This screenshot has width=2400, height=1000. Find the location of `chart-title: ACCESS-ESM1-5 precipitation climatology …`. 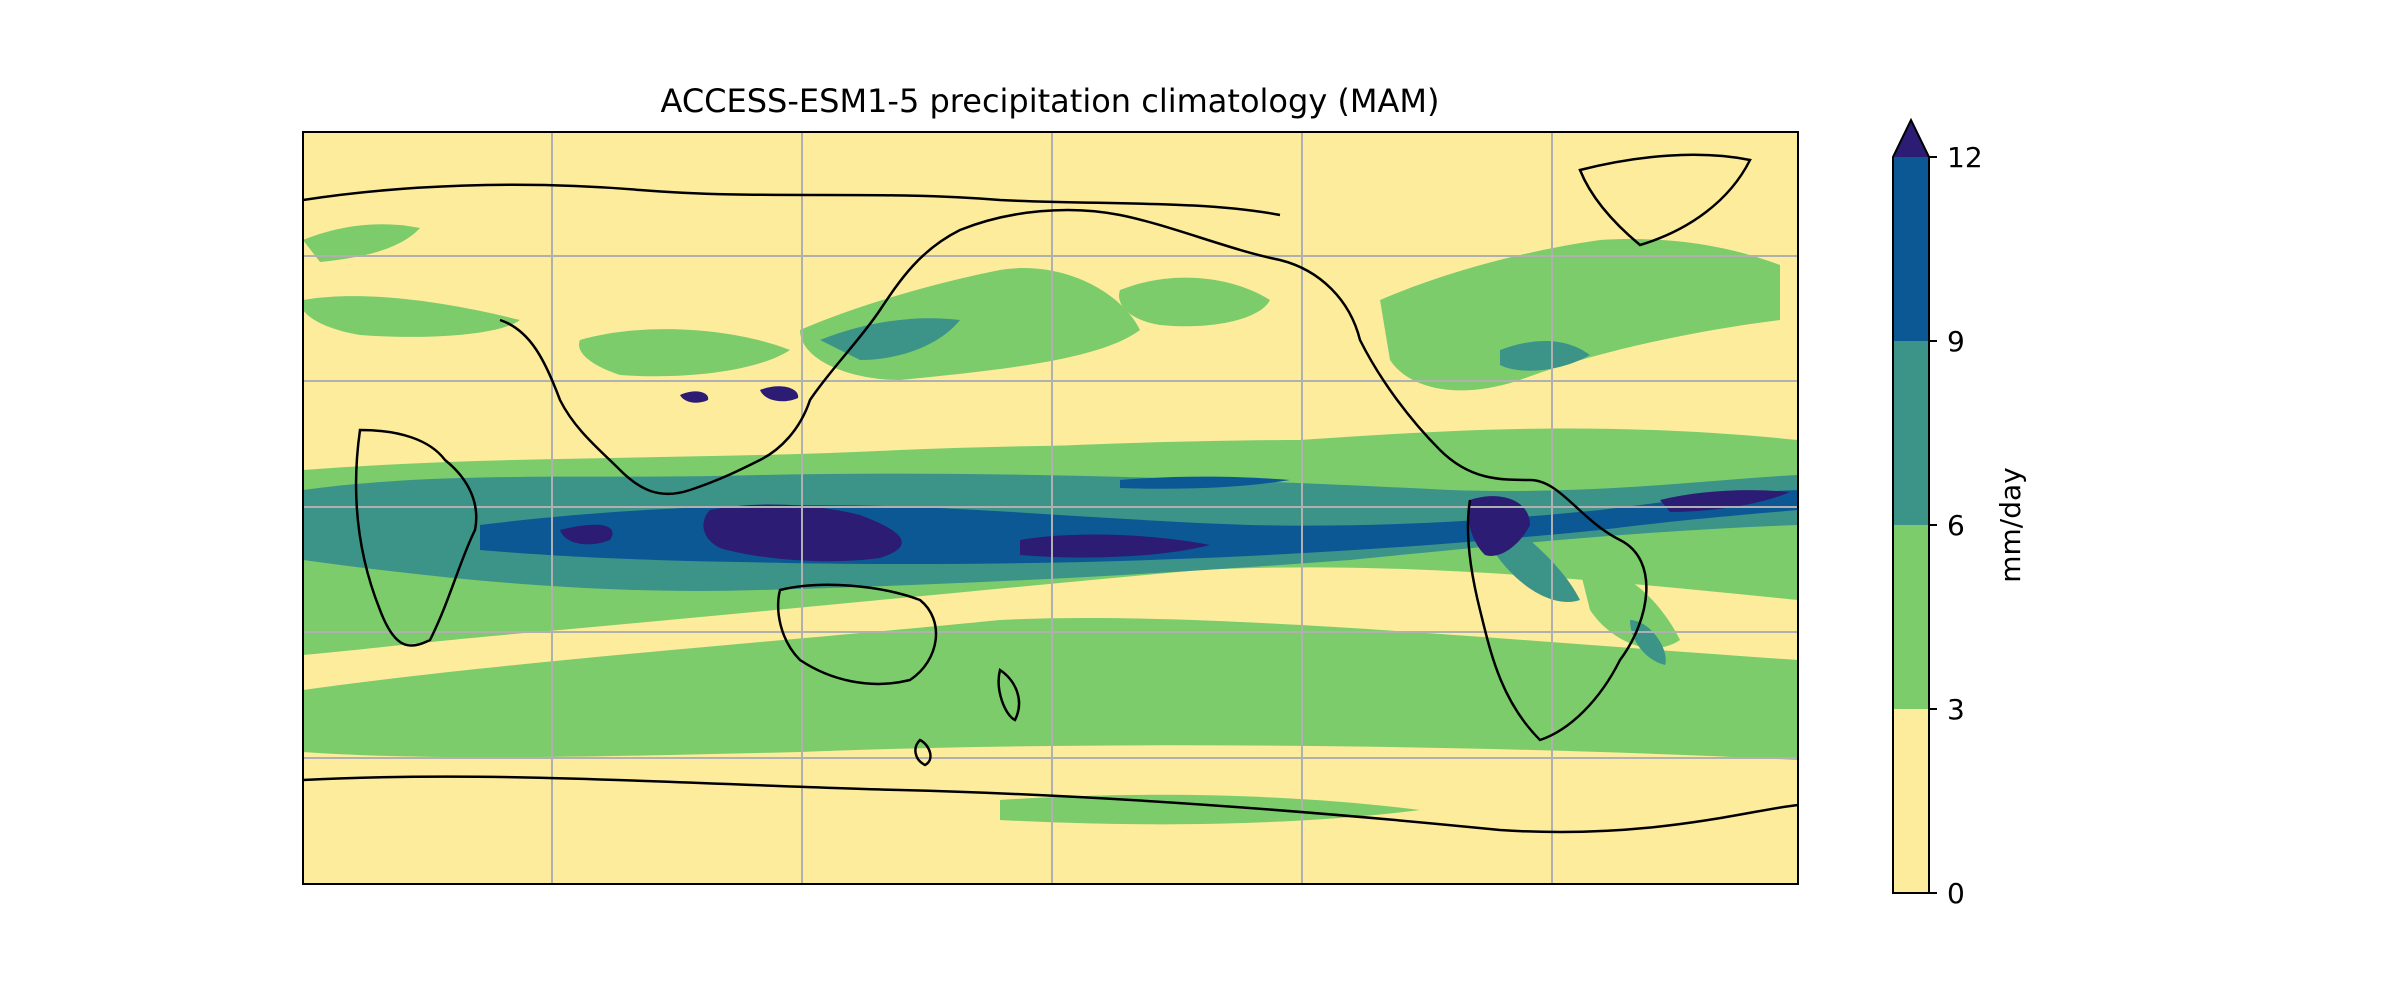

chart-title: ACCESS-ESM1-5 precipitation climatology … is located at coordinates (1050, 101).